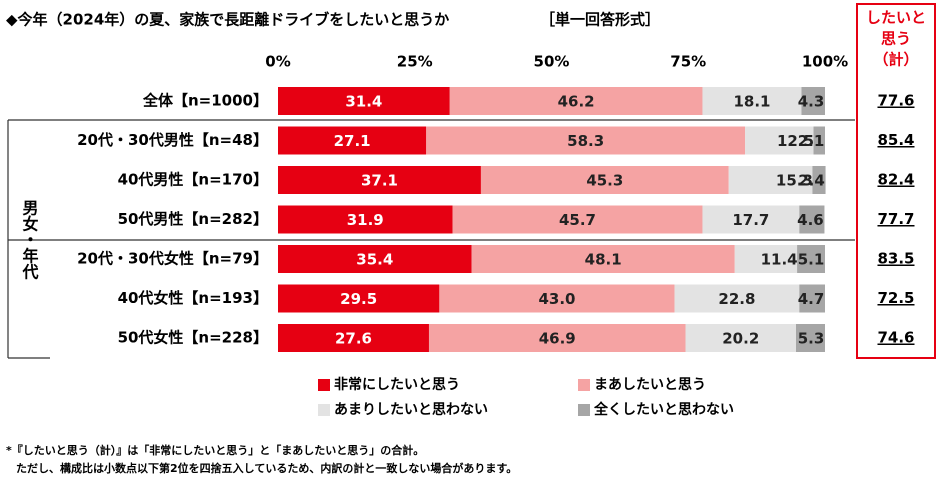 The width and height of the screenshot is (940, 489). Describe the element at coordinates (895, 140) in the screenshot. I see `total-value: 85.4` at that location.